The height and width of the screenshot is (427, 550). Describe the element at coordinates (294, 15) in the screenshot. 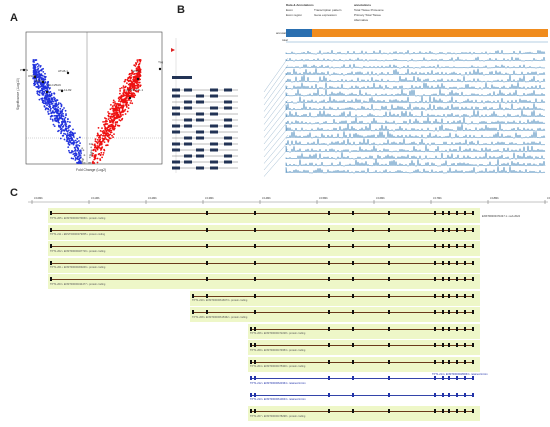

I see `gtex-legend-item: Exon region` at that location.